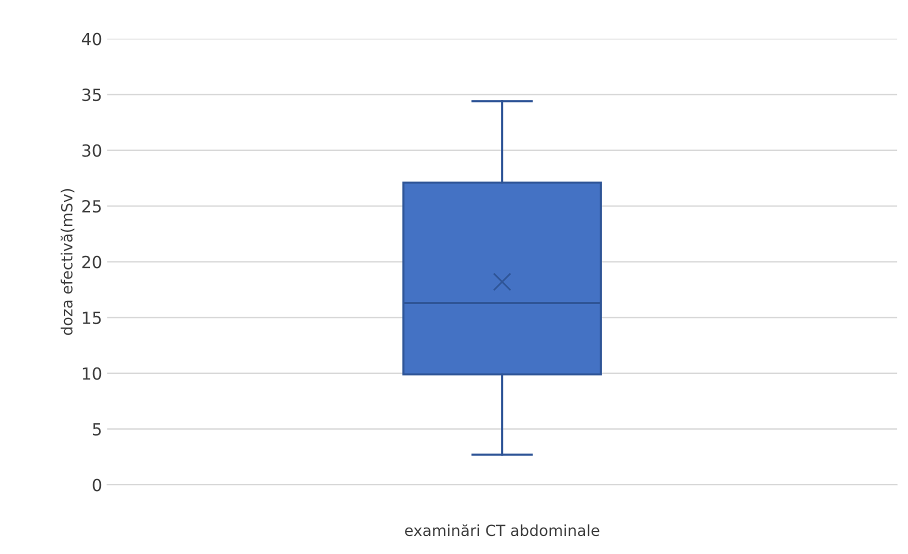 This screenshot has height=554, width=908. Describe the element at coordinates (92, 150) in the screenshot. I see `y-tick-label: 30` at that location.